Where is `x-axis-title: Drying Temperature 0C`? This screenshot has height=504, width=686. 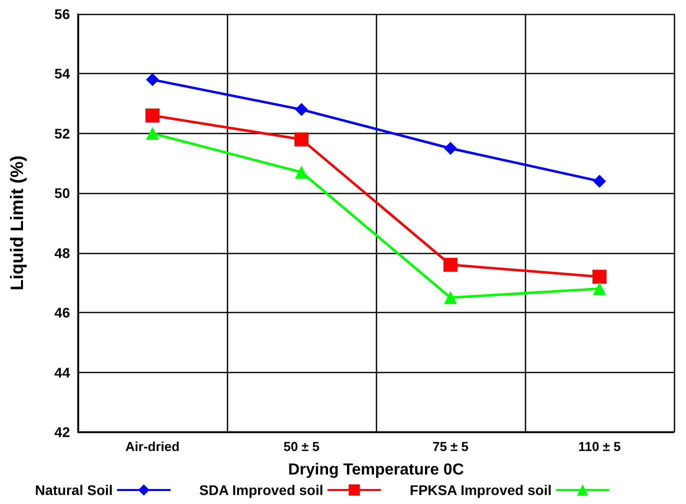
x-axis-title: Drying Temperature 0C is located at coordinates (376, 470).